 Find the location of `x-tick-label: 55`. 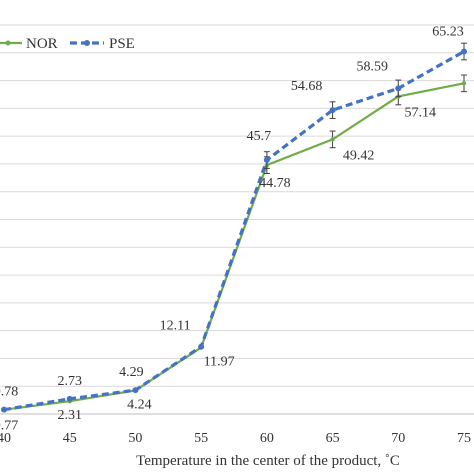

x-tick-label: 55 is located at coordinates (201, 438).